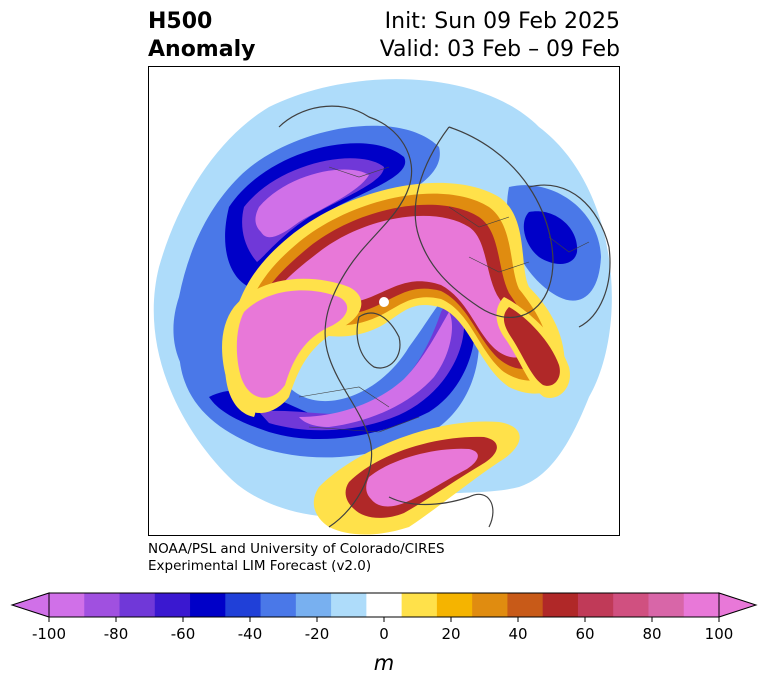  I want to click on pos-anomaly-na-max, so click(422, 477).